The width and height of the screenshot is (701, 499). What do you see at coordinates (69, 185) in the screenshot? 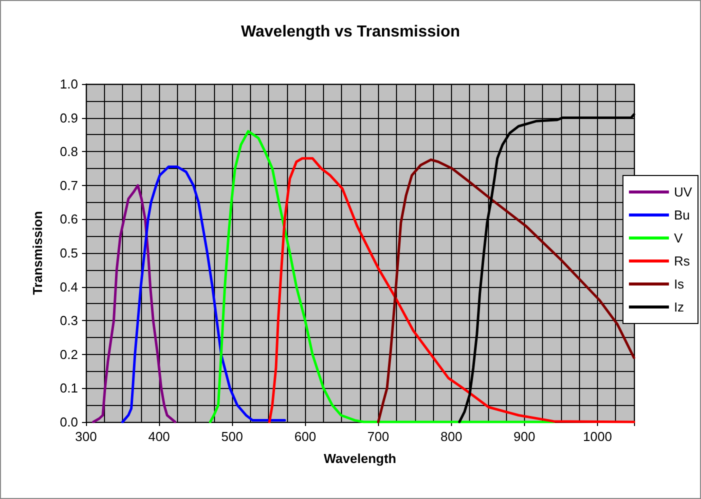
I see `y-tick-label: 0.7` at bounding box center [69, 185].